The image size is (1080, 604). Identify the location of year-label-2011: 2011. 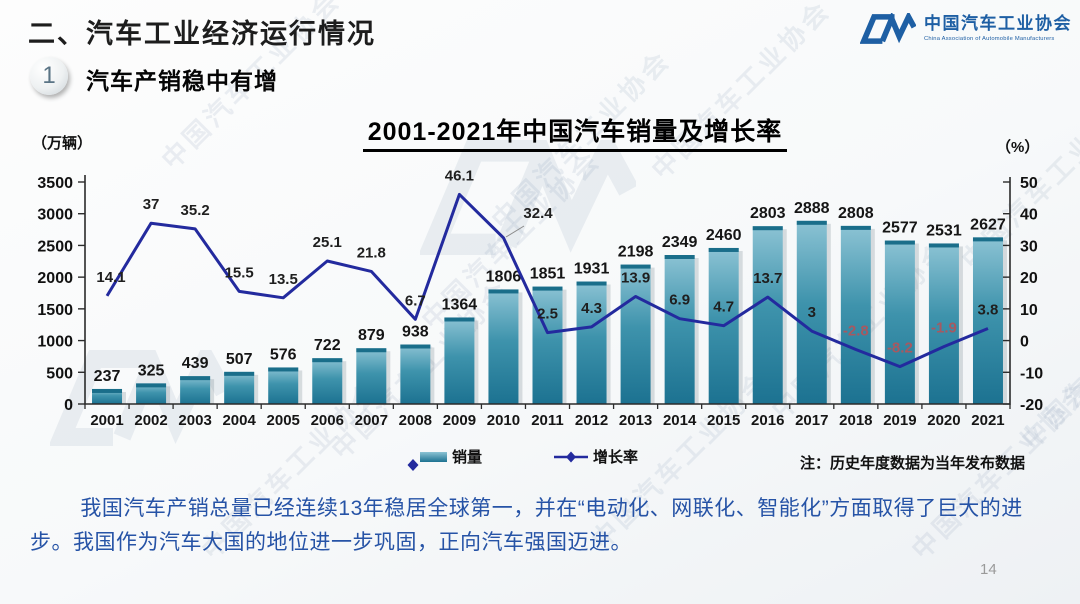
(547, 420).